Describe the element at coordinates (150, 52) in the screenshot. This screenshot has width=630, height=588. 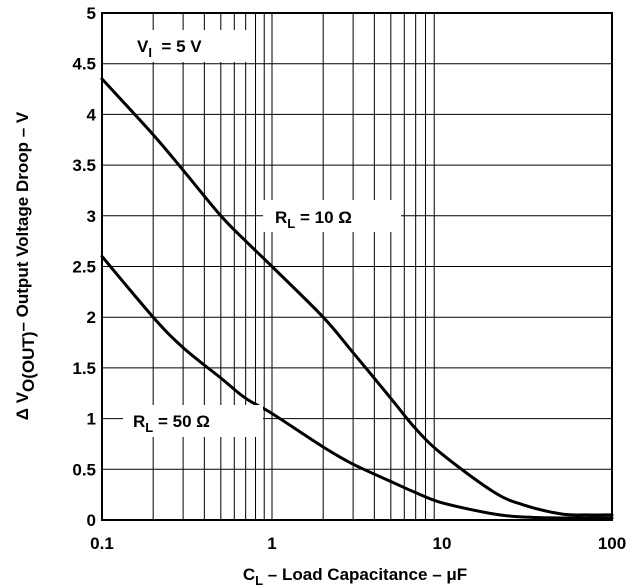
I see `annotation-vi-sub: I` at that location.